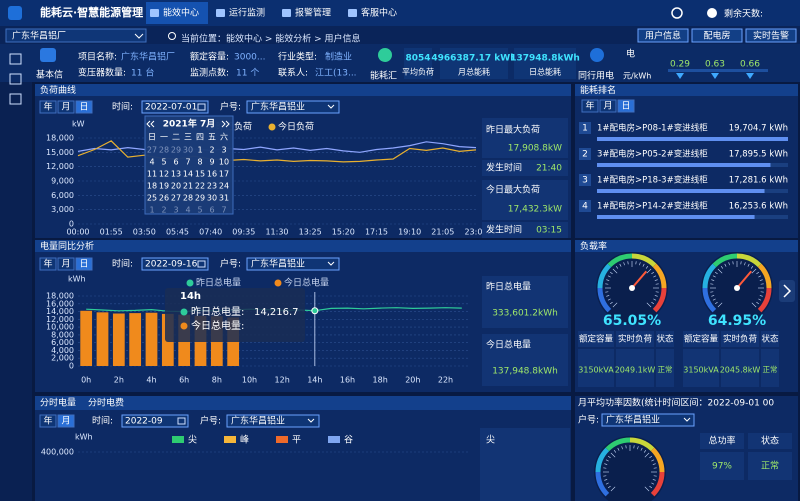 This screenshot has width=800, height=501. I want to click on x-tick-label: 21:05, so click(442, 232).